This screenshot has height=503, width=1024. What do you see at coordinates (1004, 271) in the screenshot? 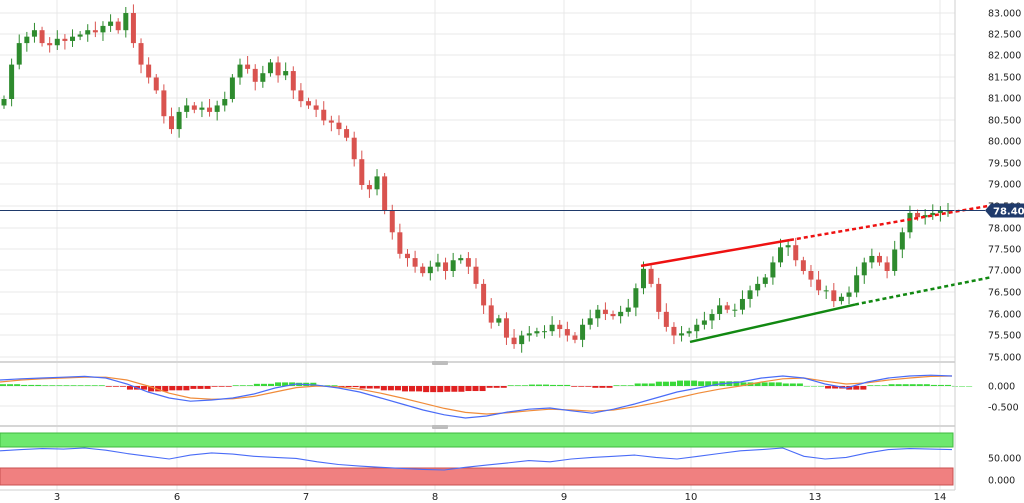
I see `y-tick-label: 77.000` at bounding box center [1004, 271].